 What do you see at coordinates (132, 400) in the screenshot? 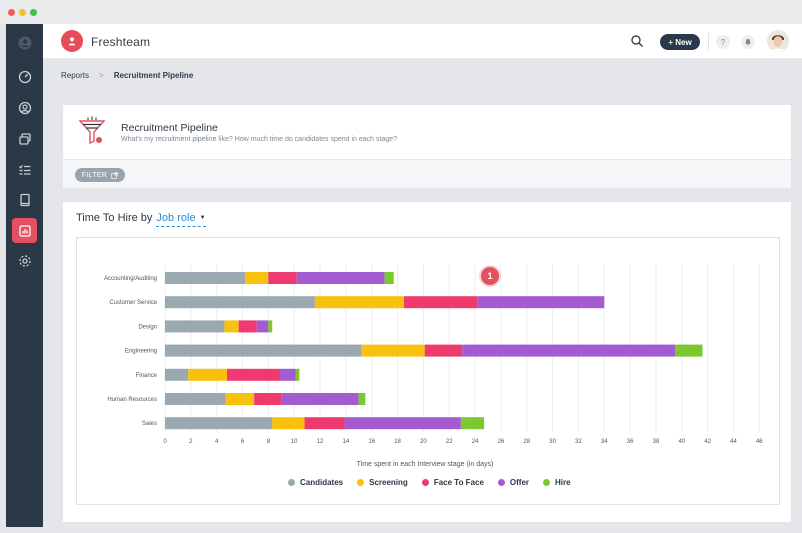
I see `y-category-label: Human Resources` at bounding box center [132, 400].